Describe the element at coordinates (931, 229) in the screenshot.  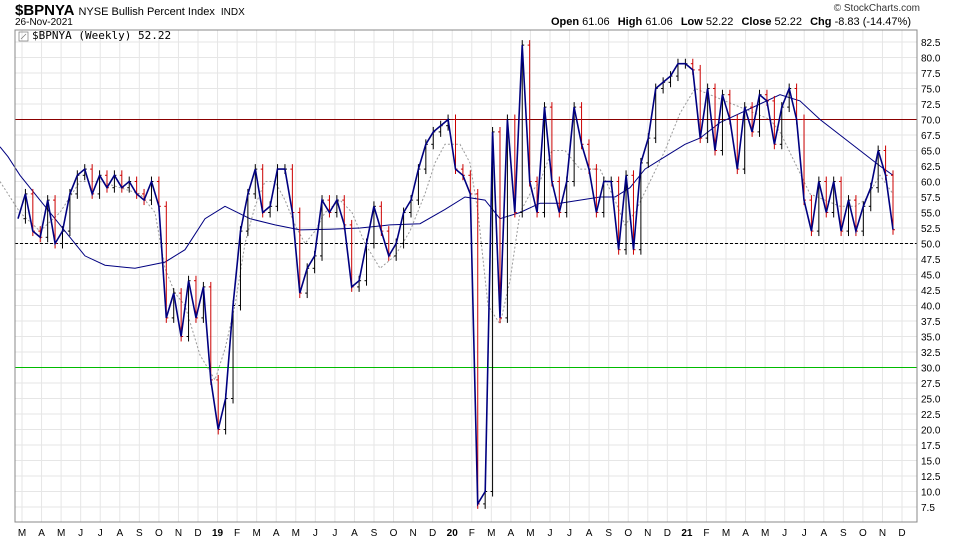
I see `y-tick-label: 52.5` at that location.